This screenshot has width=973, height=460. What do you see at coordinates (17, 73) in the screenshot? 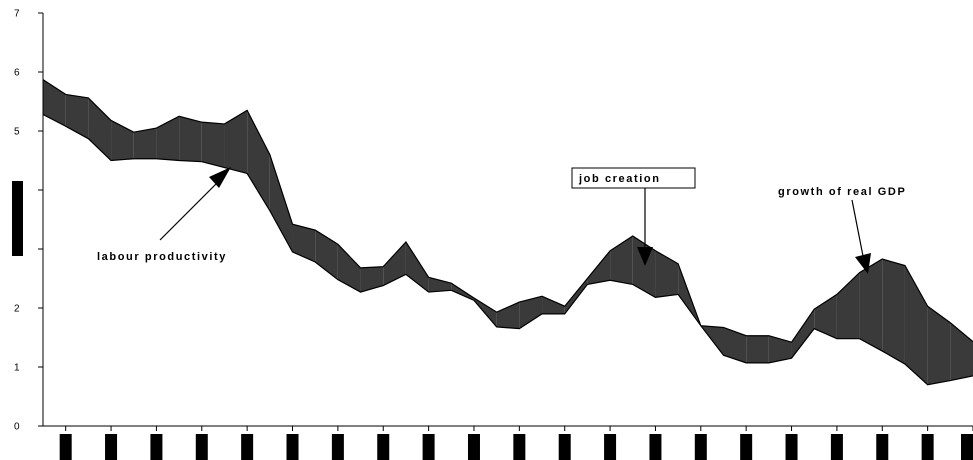
I see `y-tick-label: 6` at bounding box center [17, 73].